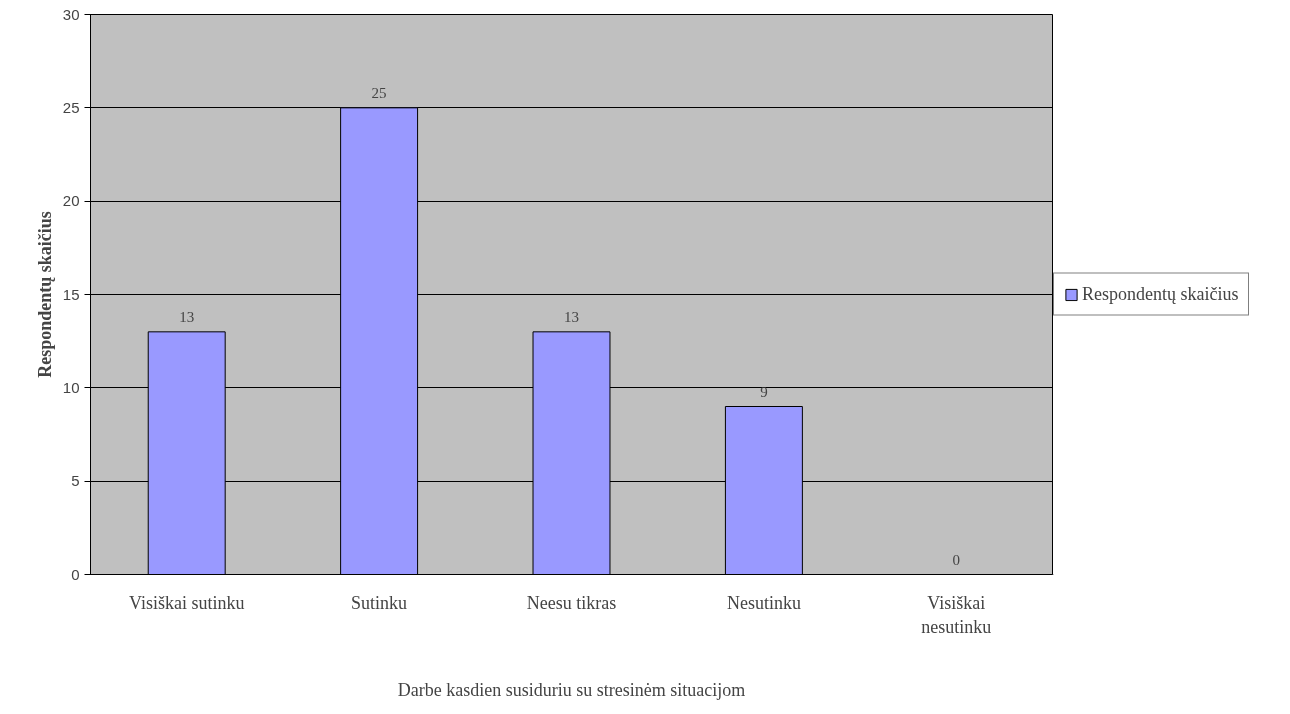 This screenshot has height=714, width=1290. What do you see at coordinates (71, 14) in the screenshot?
I see `y-tick-label: 30` at bounding box center [71, 14].